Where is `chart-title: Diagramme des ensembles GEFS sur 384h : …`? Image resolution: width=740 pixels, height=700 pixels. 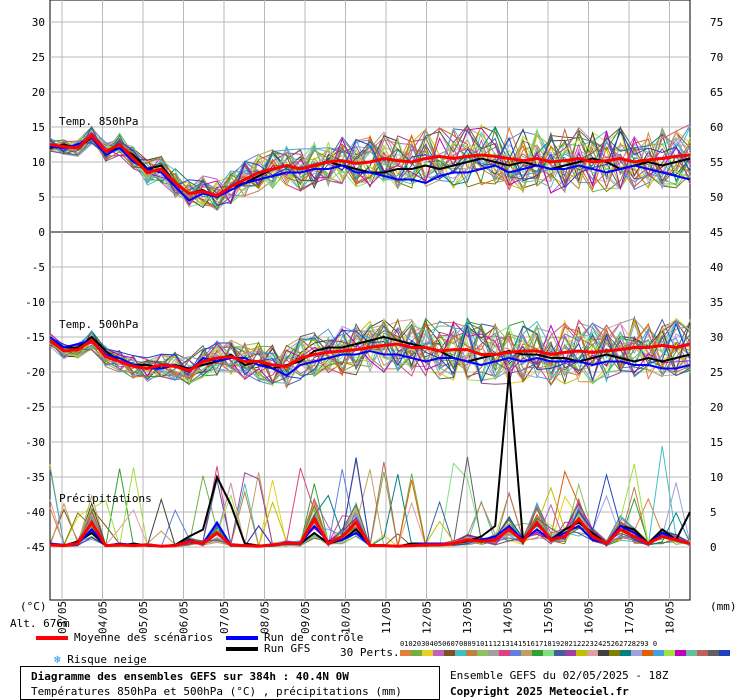
chart-title: Diagramme des ensembles GEFS sur 384h : … is located at coordinates (190, 676).